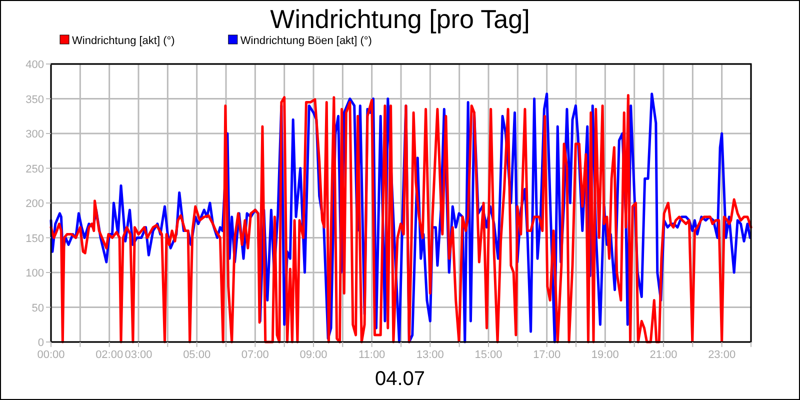 The width and height of the screenshot is (800, 400). I want to click on y-tick-label: 100, so click(35, 274).